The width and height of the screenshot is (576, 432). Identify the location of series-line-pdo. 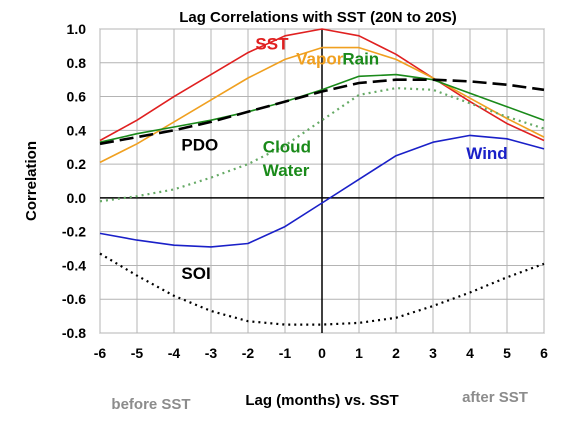
(322, 112).